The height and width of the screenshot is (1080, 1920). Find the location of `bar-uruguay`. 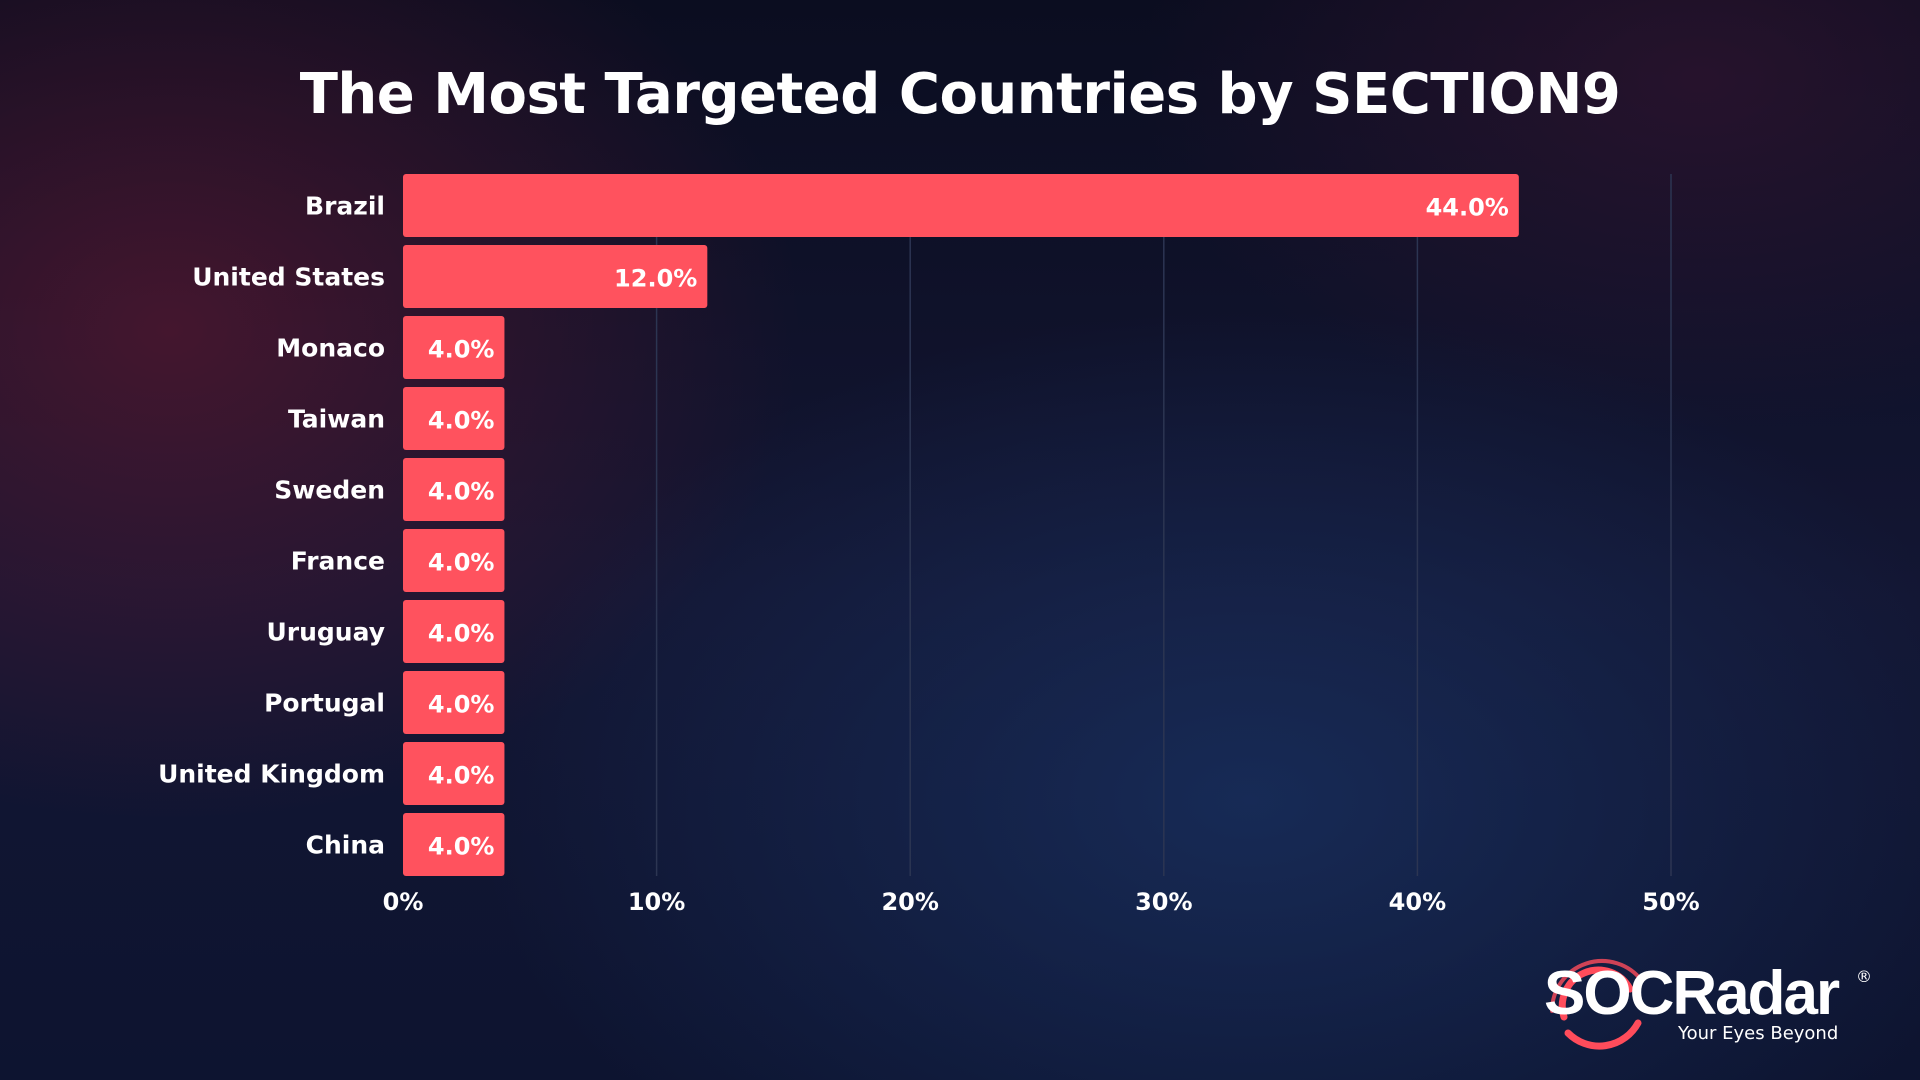

bar-uruguay is located at coordinates (454, 631).